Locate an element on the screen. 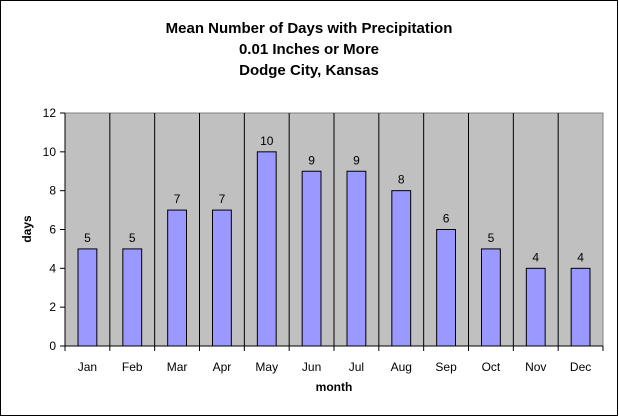 This screenshot has width=619, height=417. x-tick-label-mar: Mar is located at coordinates (177, 367).